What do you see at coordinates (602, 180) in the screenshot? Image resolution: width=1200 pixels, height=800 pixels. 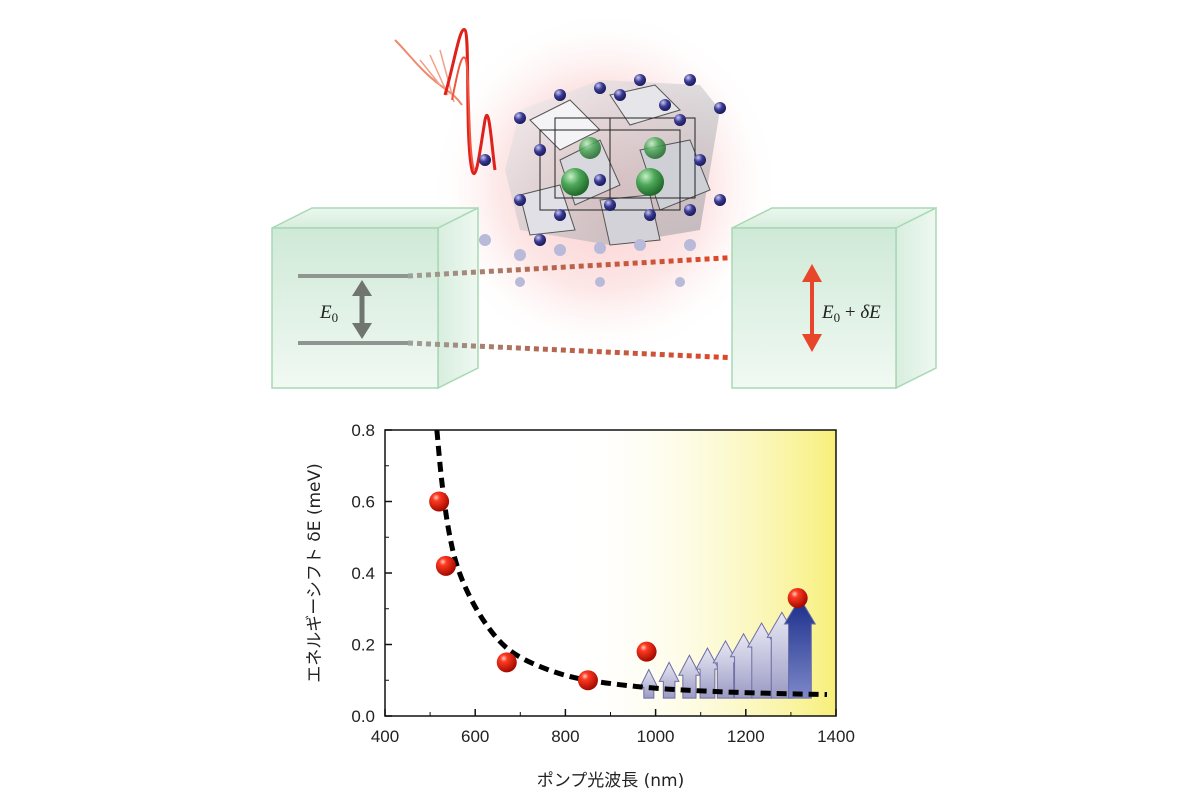 I see `crystal-structure-icon` at bounding box center [602, 180].